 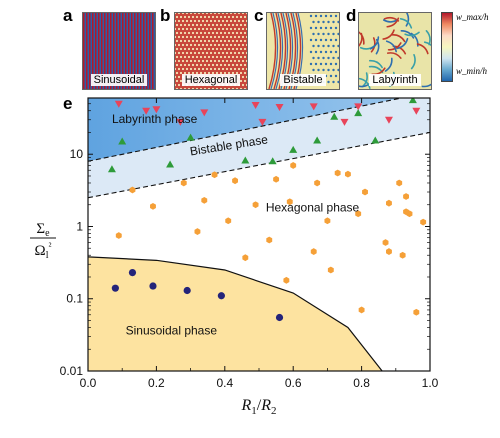 I want to click on colorbar, so click(x=447, y=47).